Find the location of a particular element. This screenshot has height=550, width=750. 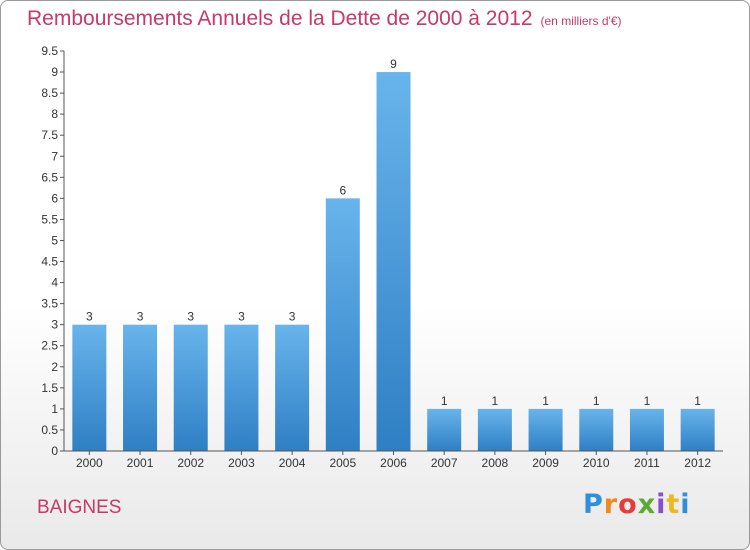

logo-letter: x is located at coordinates (647, 504).